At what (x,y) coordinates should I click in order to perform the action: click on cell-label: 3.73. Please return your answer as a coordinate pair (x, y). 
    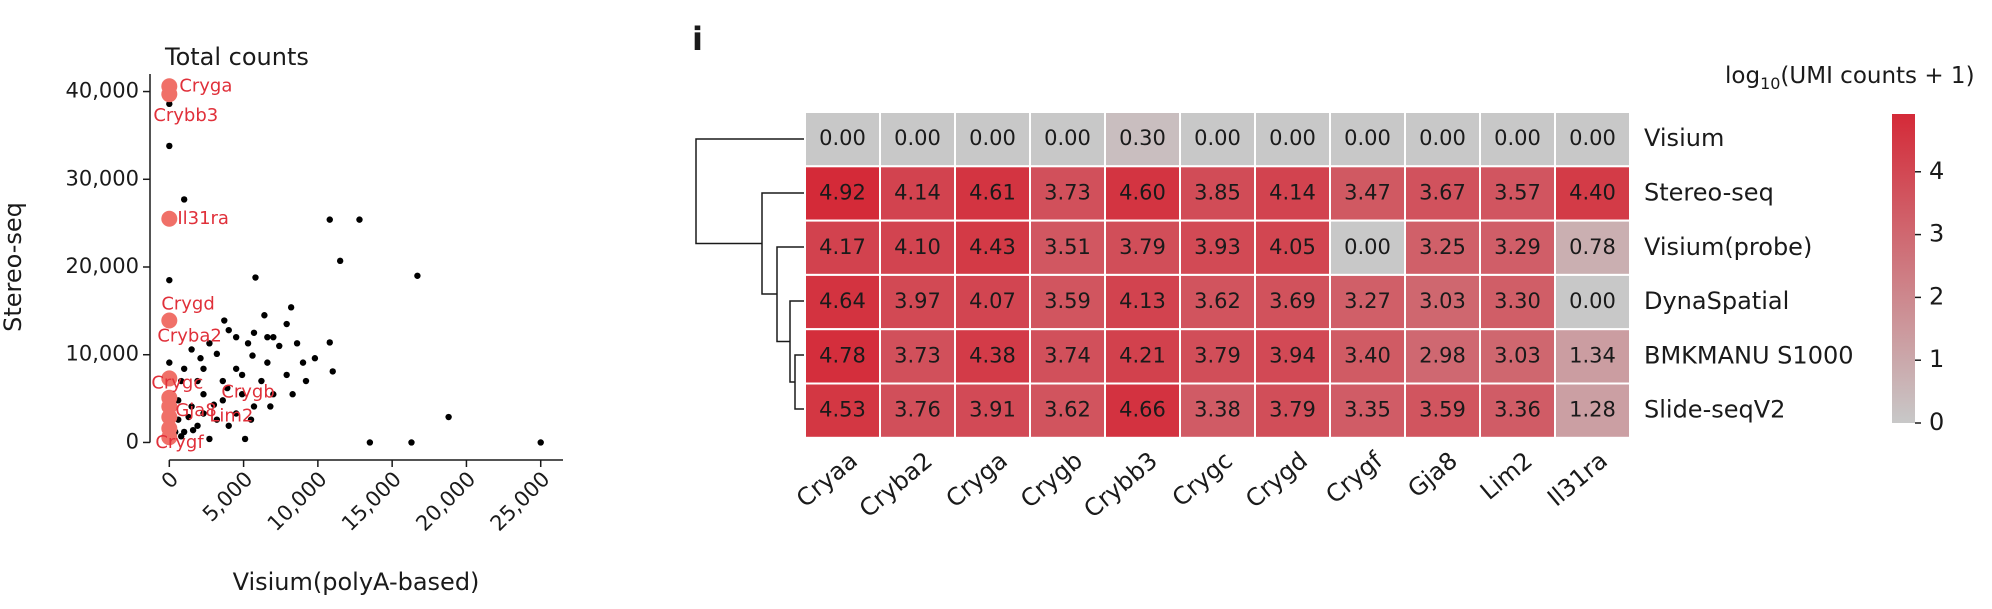
    Looking at the image, I should click on (917, 355).